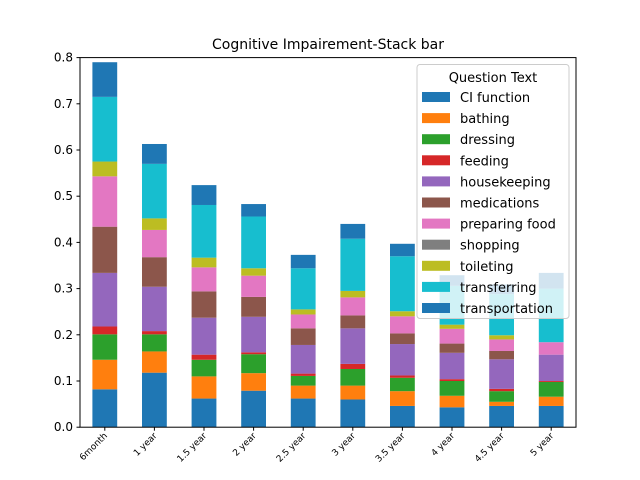  Describe the element at coordinates (292, 448) in the screenshot. I see `x-tick-label: 2.5 year` at that location.